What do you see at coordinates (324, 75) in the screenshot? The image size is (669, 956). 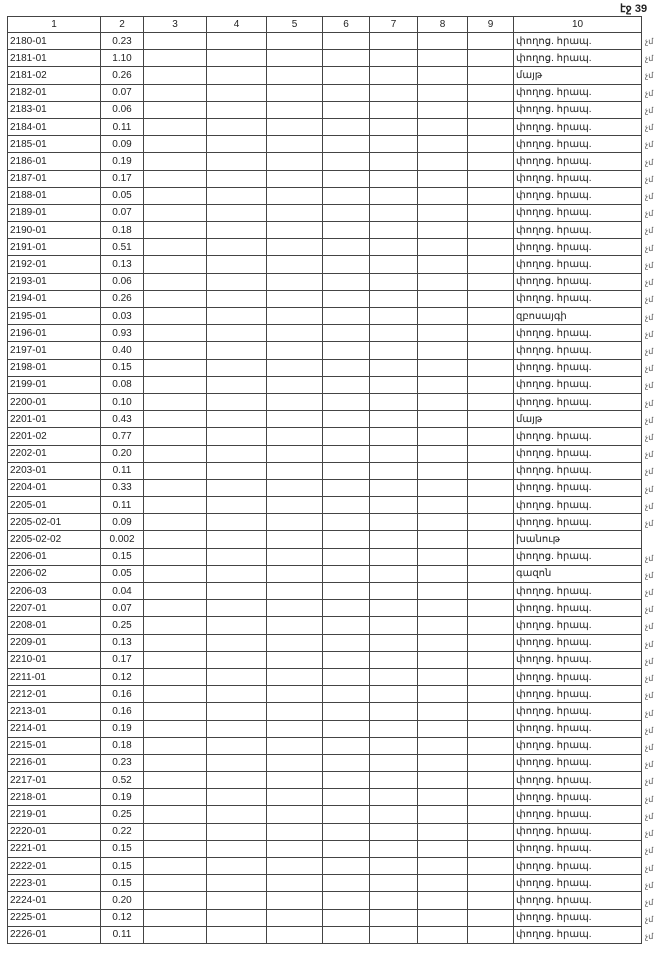 I see `table-row: 2181-02 0.26 մայթ` at bounding box center [324, 75].